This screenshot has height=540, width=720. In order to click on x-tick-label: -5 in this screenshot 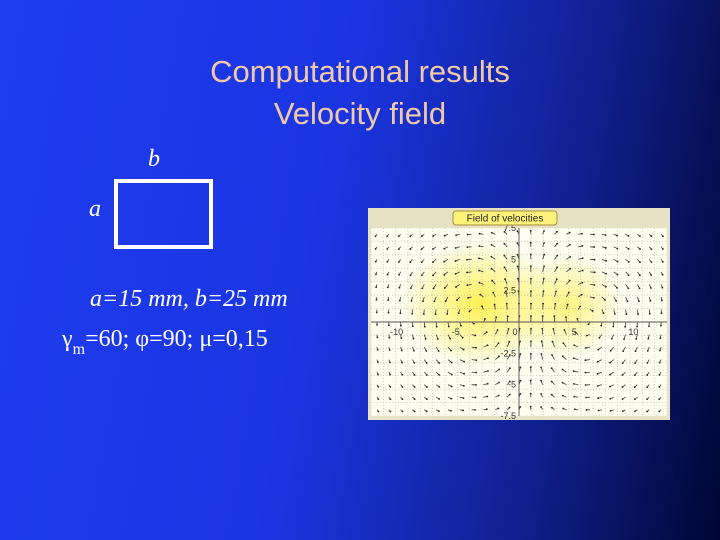, I will do `click(456, 332)`.